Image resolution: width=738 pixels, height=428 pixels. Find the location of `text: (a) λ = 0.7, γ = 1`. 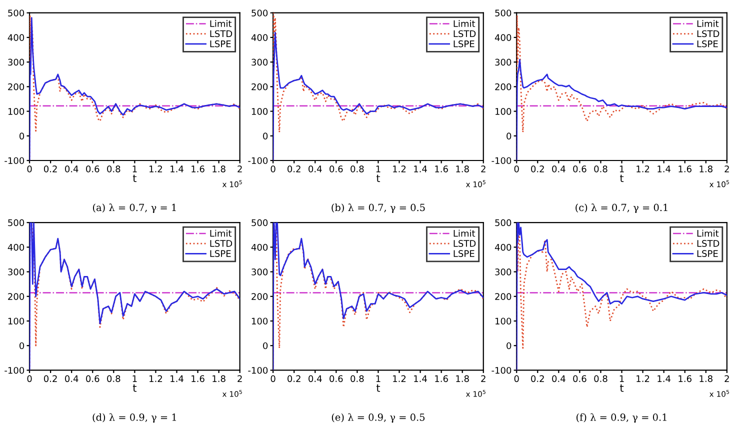

text: (a) λ = 0.7, γ = 1 is located at coordinates (134, 209).